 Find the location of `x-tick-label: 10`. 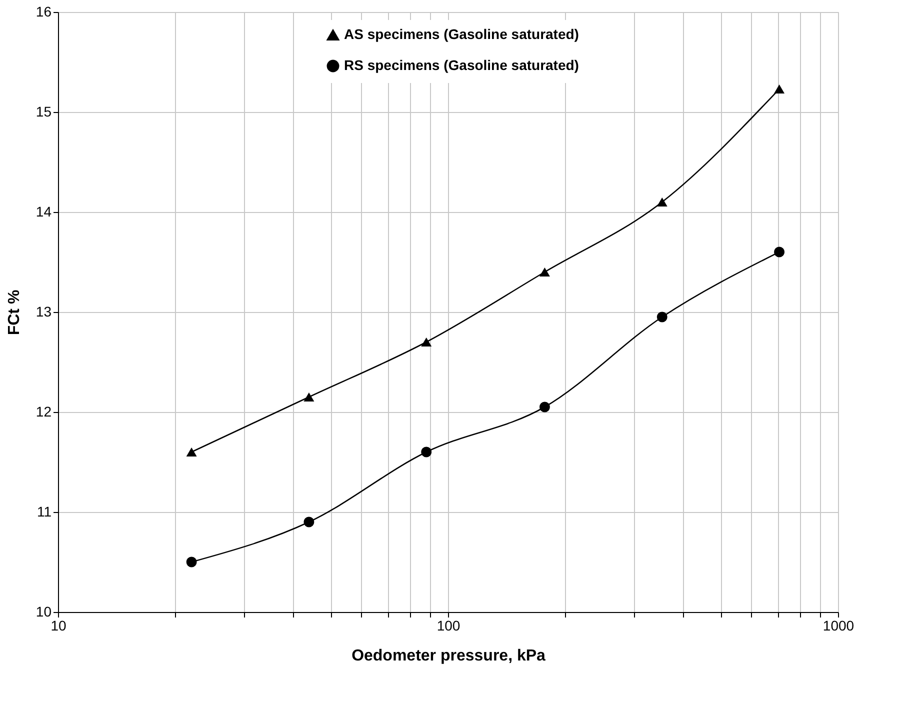

x-tick-label: 10 is located at coordinates (58, 626).